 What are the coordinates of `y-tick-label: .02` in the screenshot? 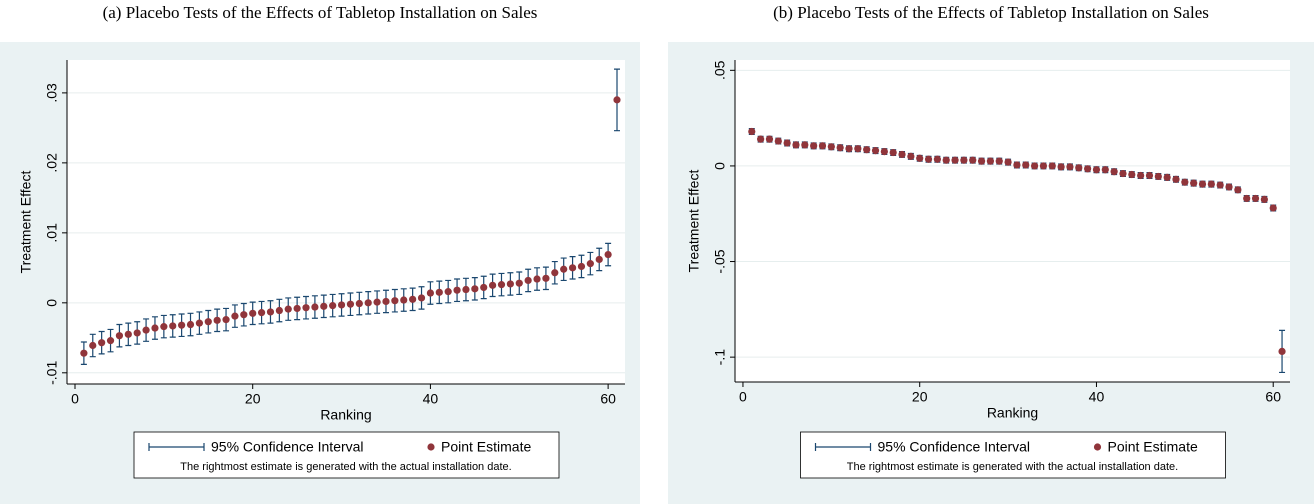 It's located at (52, 163).